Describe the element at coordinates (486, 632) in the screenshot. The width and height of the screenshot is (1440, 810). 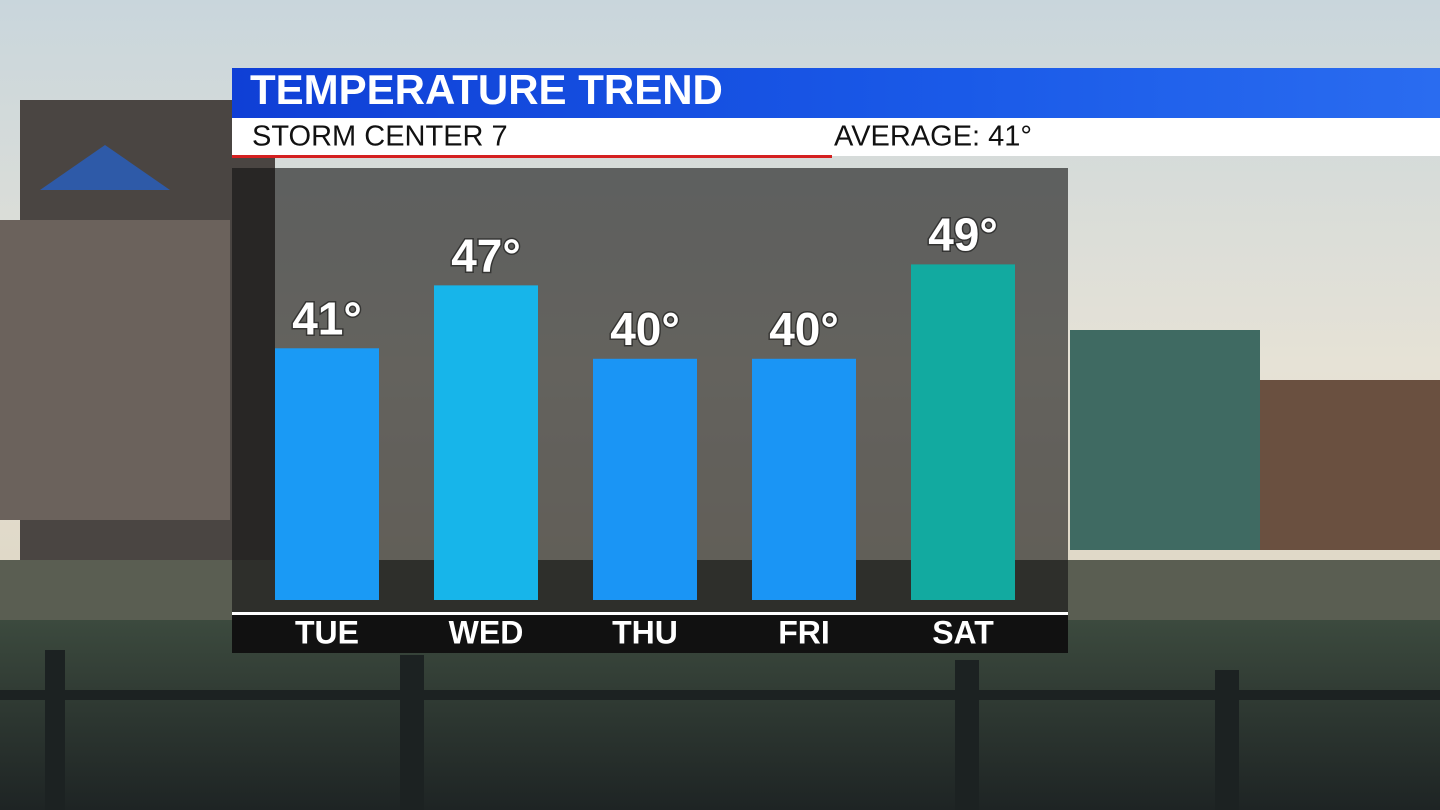
I see `category-label: WED` at that location.